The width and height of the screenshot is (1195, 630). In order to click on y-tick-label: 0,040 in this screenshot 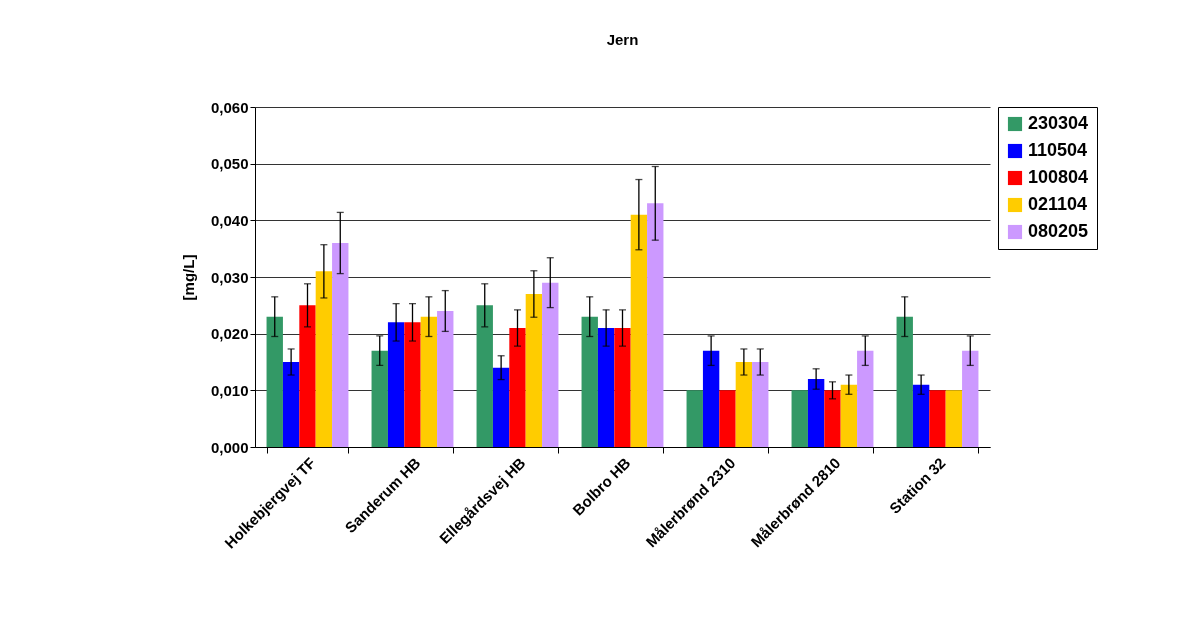, I will do `click(229, 220)`.